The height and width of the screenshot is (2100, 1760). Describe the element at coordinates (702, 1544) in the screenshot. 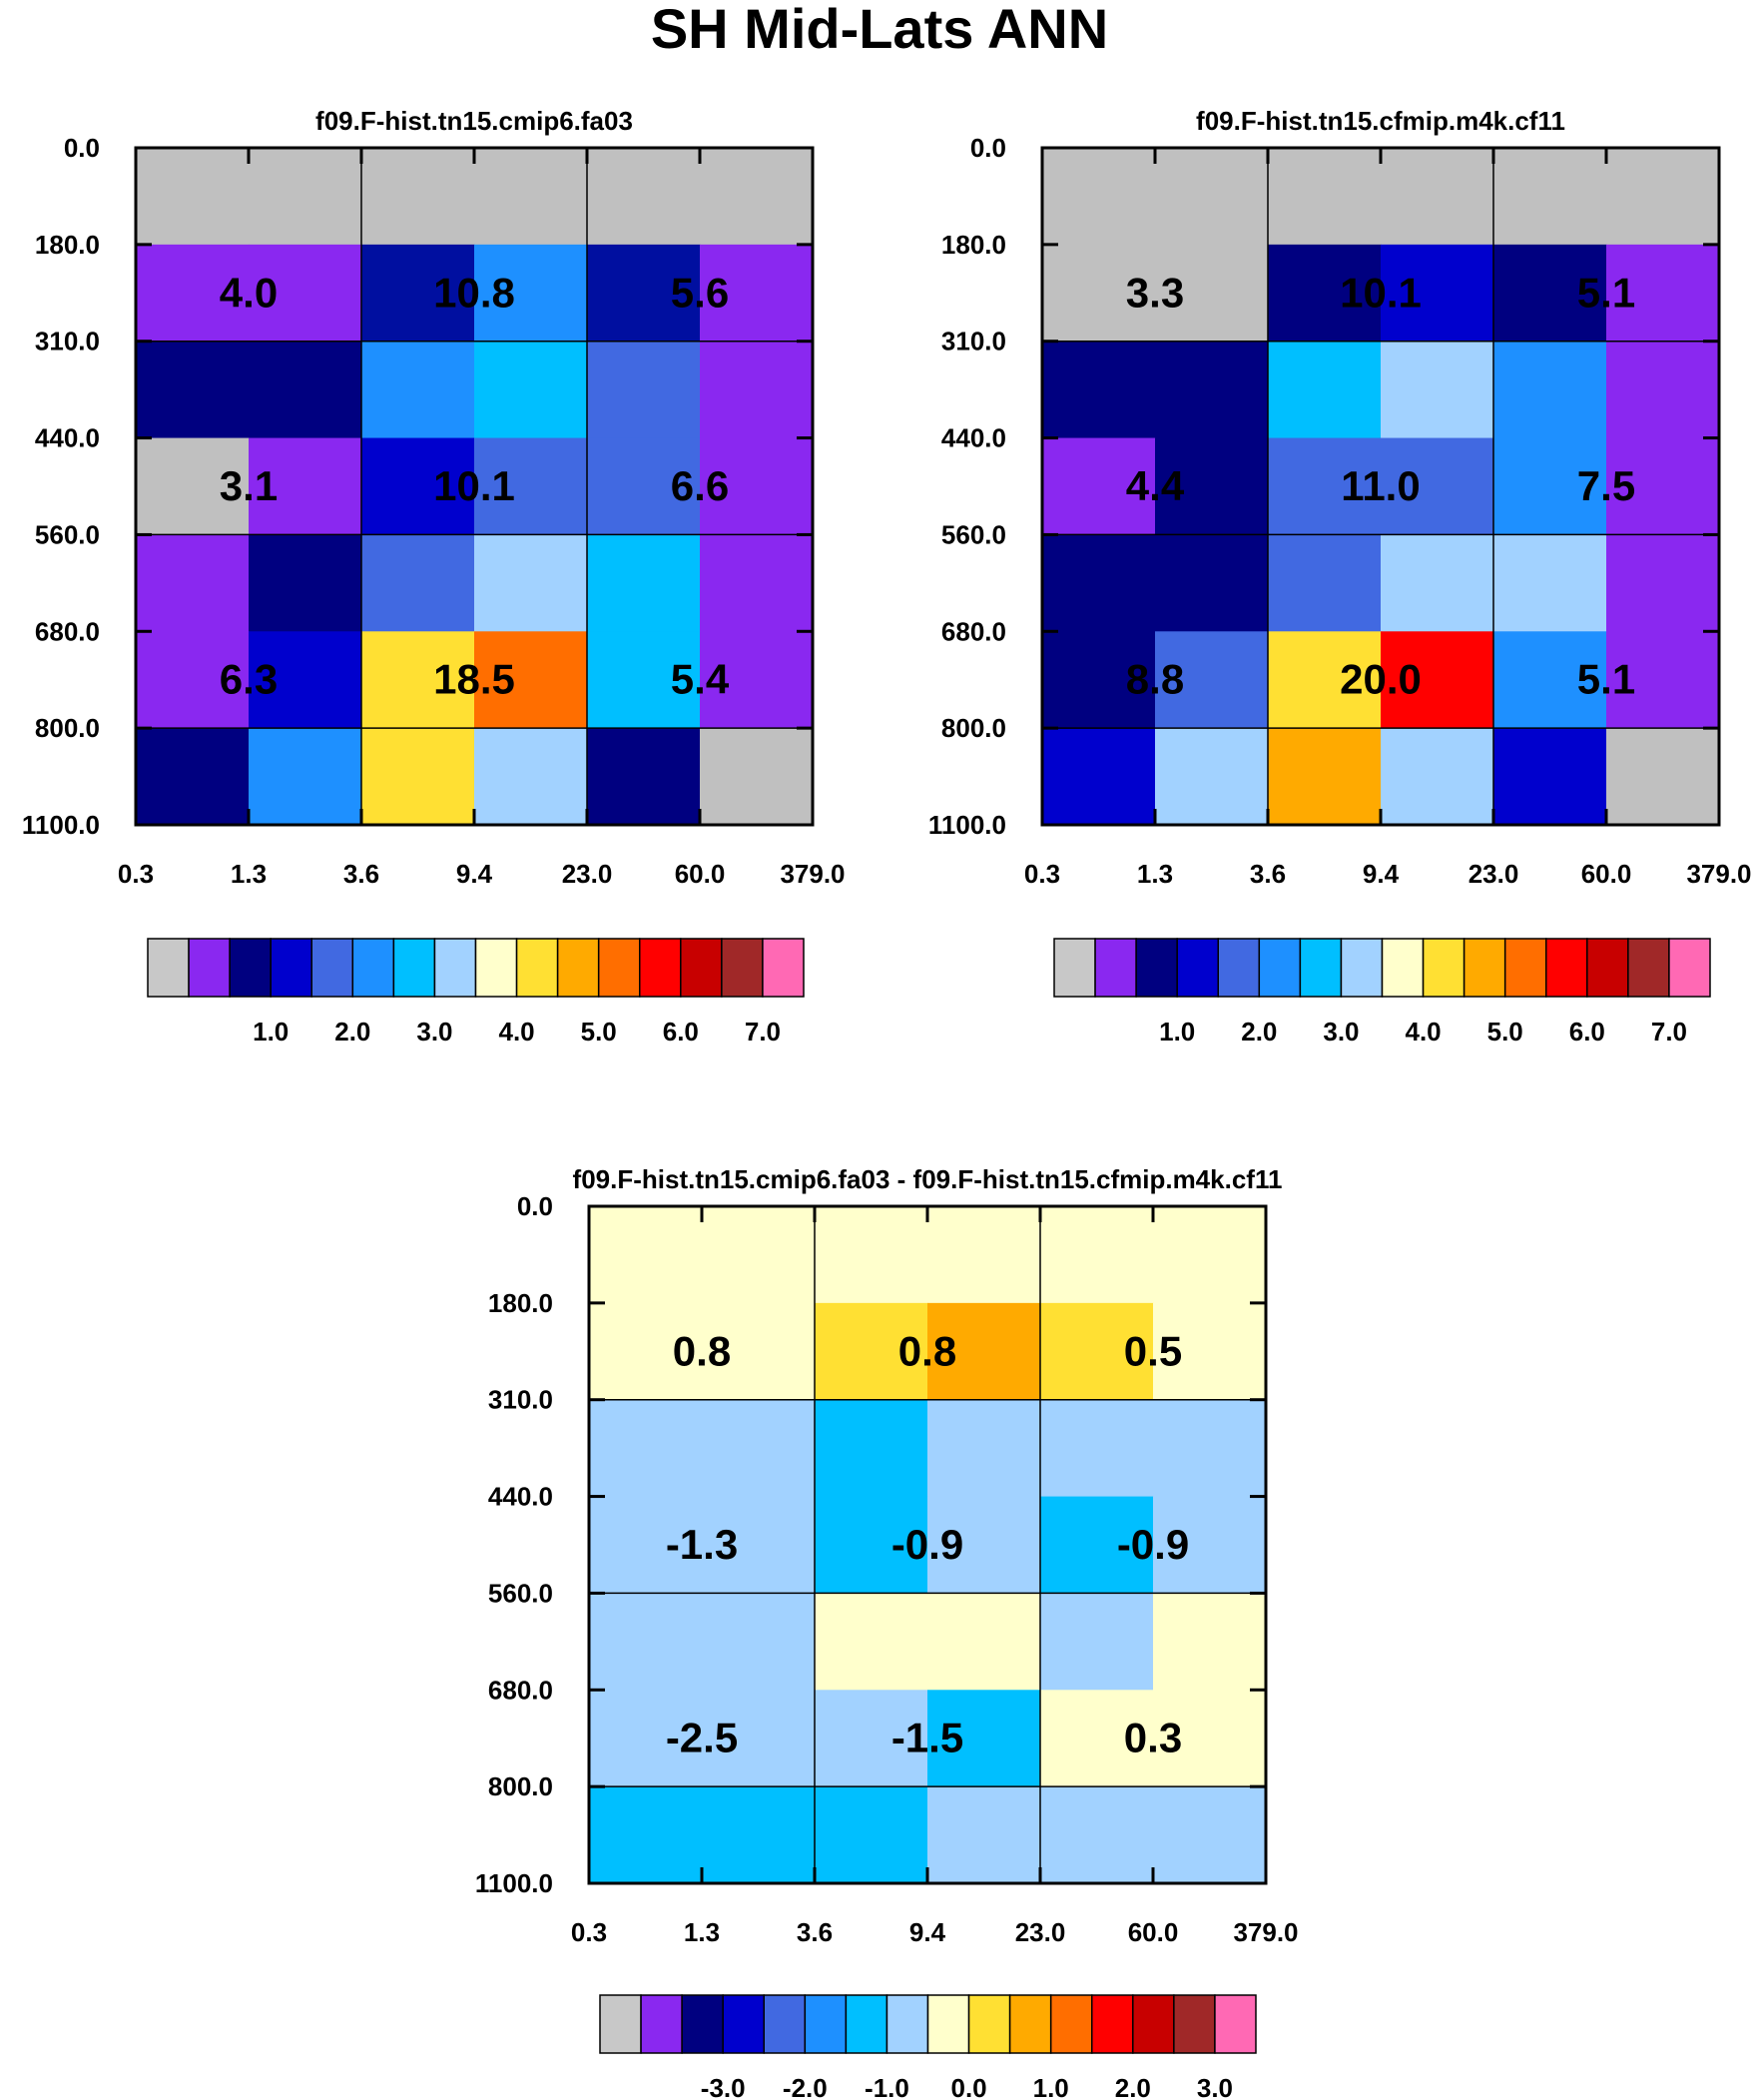

I see `group-total-label: -1.3` at that location.